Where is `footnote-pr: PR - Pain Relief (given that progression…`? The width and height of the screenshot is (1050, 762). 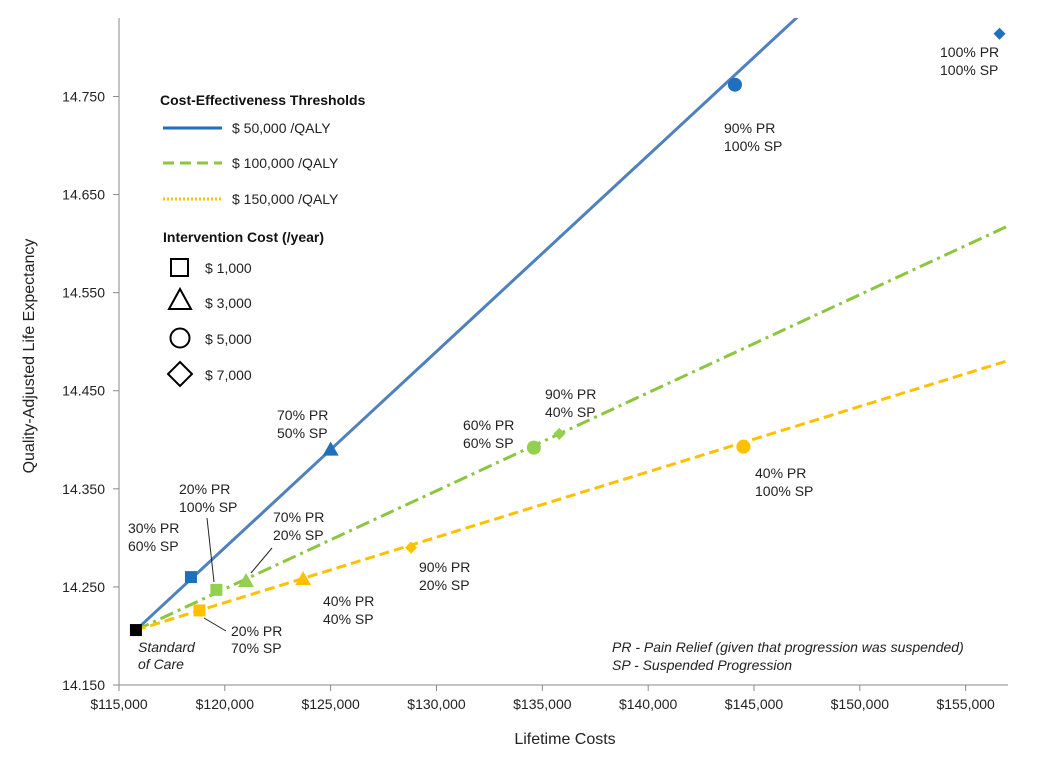 footnote-pr: PR - Pain Relief (given that progression… is located at coordinates (788, 647).